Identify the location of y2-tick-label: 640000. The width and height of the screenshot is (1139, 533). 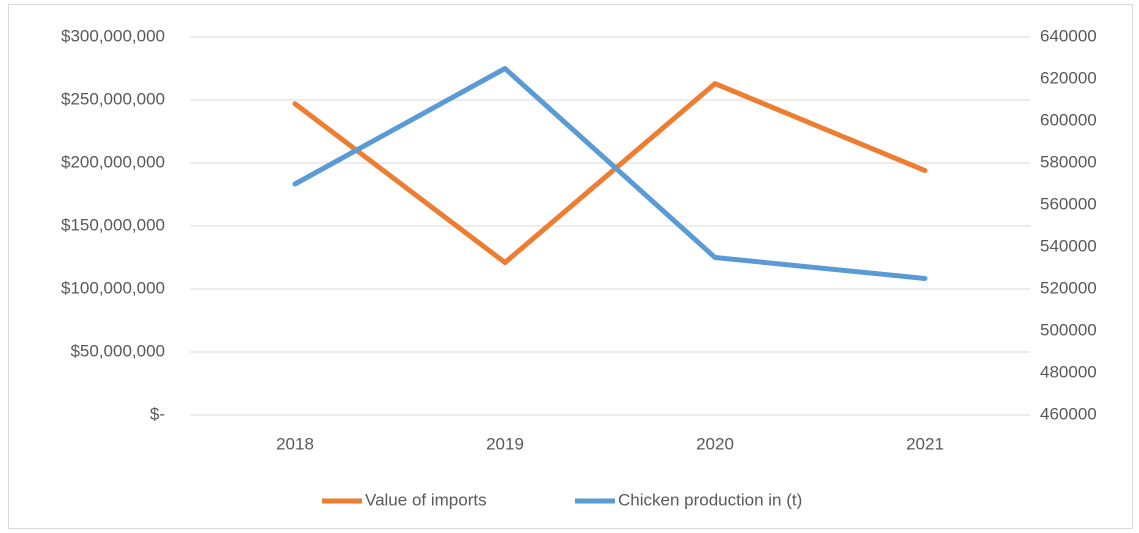
(1068, 35).